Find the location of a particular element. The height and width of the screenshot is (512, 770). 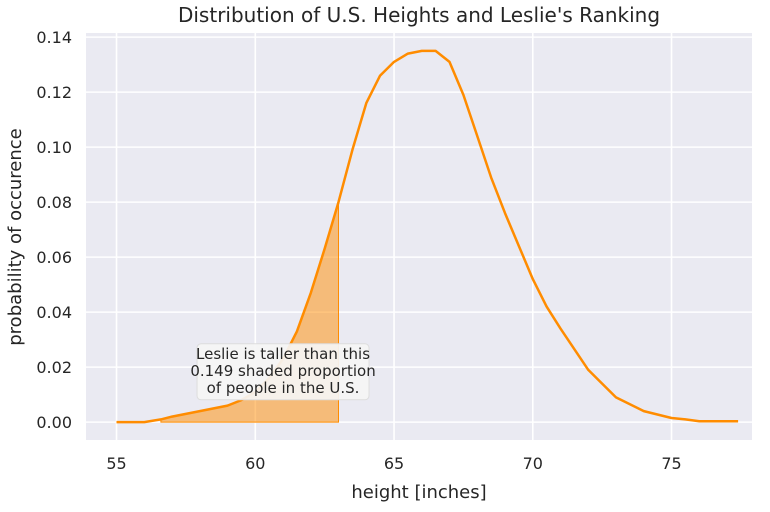

y-axis-label: probability of occurence is located at coordinates (15, 237).